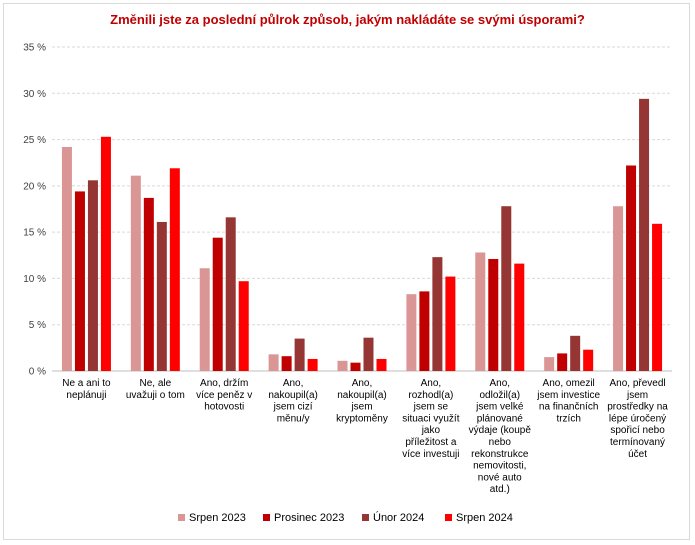  Describe the element at coordinates (293, 407) in the screenshot. I see `category-label-line: jsem cizí` at that location.